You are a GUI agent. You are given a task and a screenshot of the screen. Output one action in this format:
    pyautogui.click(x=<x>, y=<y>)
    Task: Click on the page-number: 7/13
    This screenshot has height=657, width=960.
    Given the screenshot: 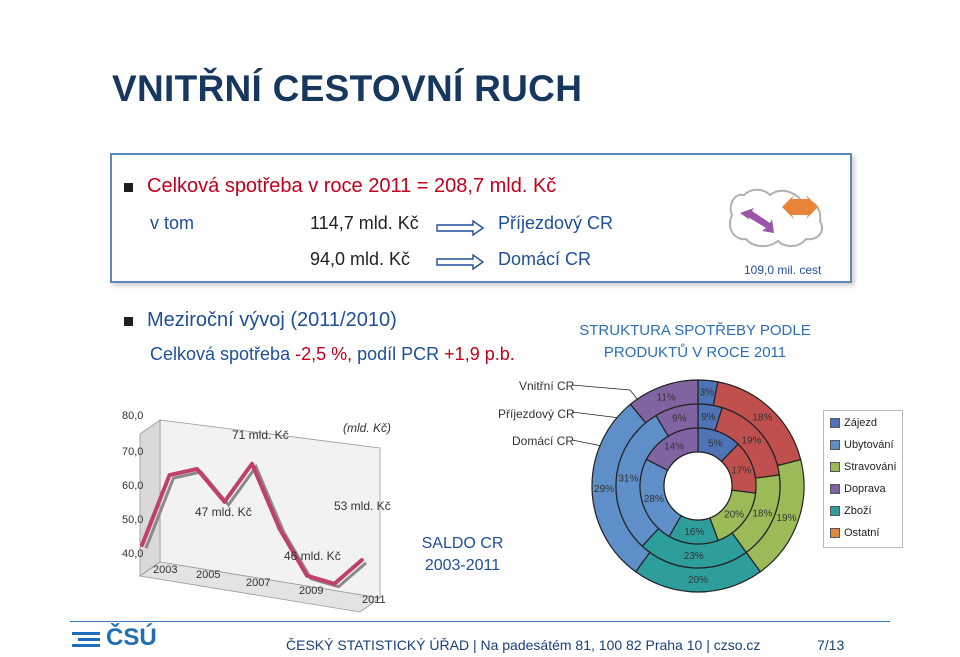 What is the action you would take?
    pyautogui.click(x=831, y=645)
    